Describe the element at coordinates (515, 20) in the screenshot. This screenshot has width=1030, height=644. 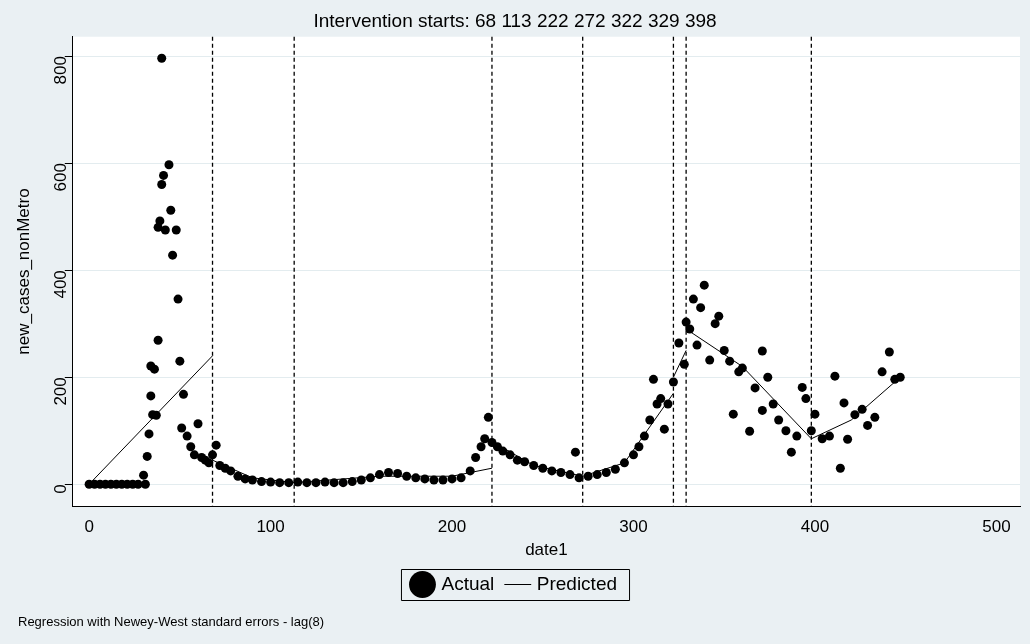
I see `chart-title: Intervention starts: 68 113 222 272 322 329 398` at that location.